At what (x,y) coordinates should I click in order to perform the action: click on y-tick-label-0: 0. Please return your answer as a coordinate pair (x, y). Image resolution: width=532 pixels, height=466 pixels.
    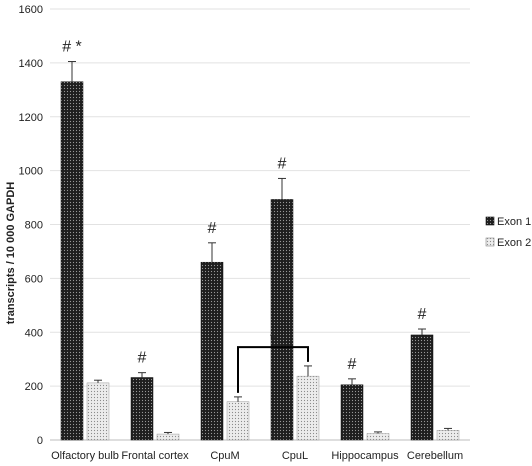
    Looking at the image, I should click on (40, 441).